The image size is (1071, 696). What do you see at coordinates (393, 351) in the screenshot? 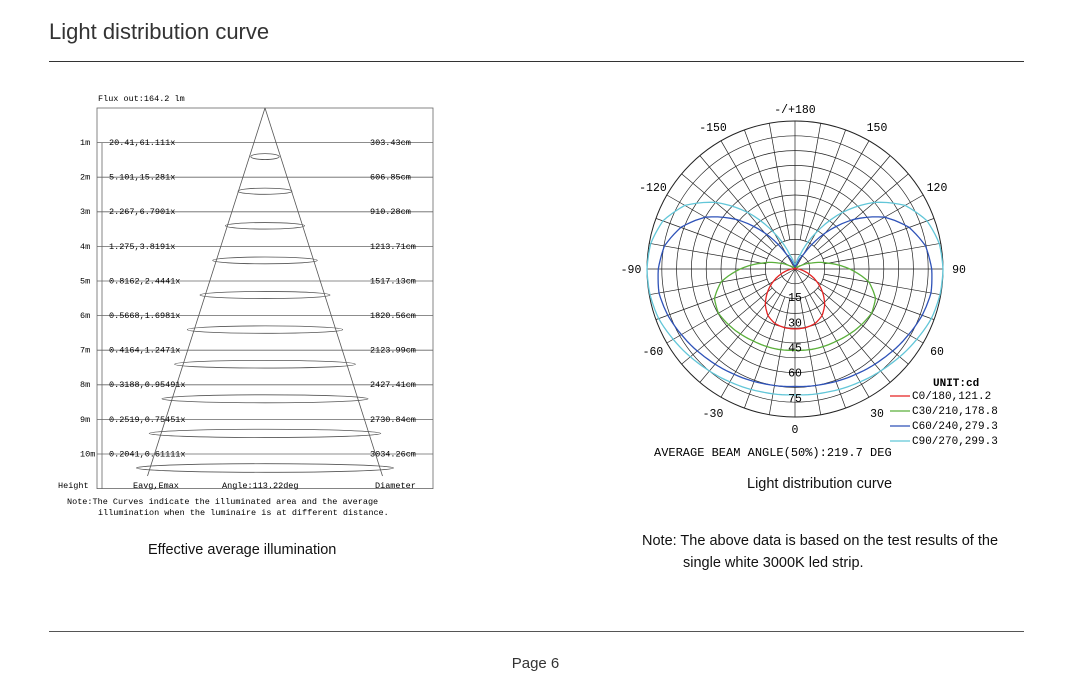
I see `row-diameter-value: 2123.99cm` at bounding box center [393, 351].